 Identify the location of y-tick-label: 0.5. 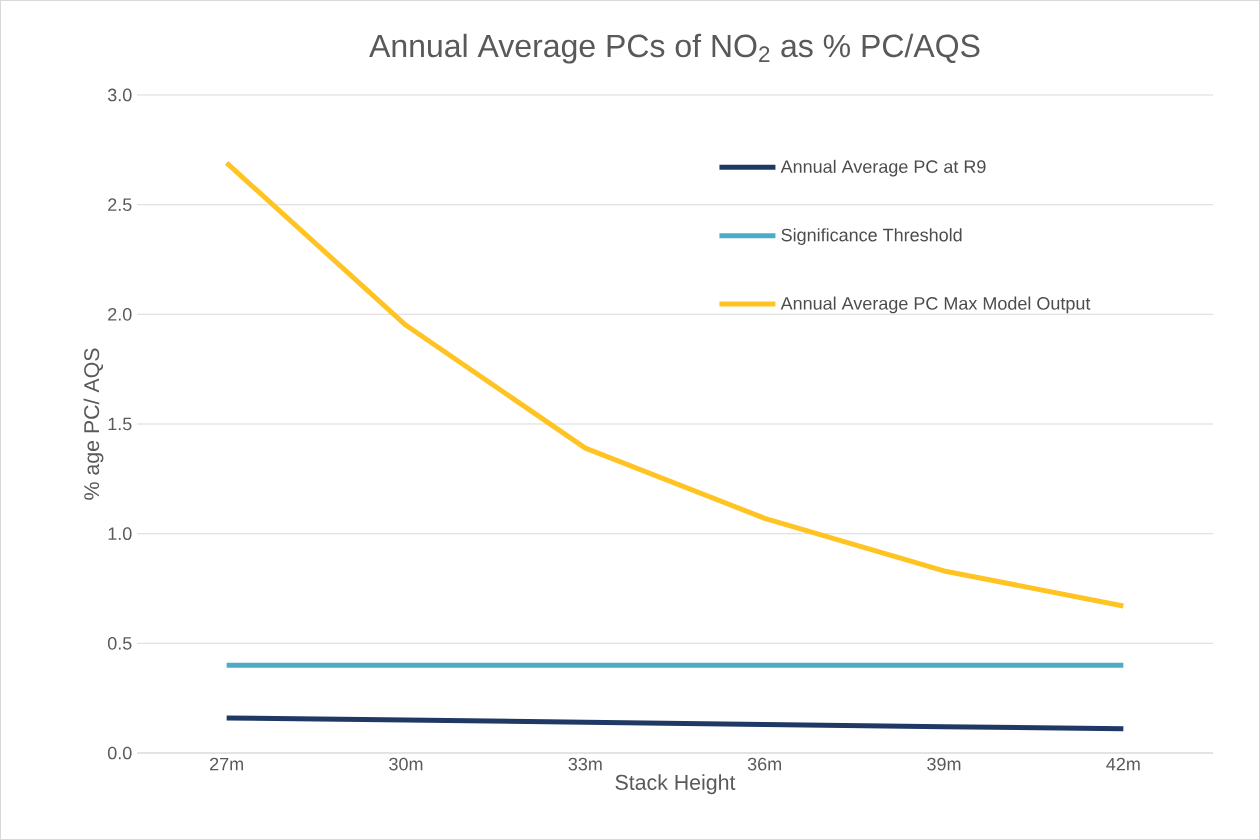
(119, 643).